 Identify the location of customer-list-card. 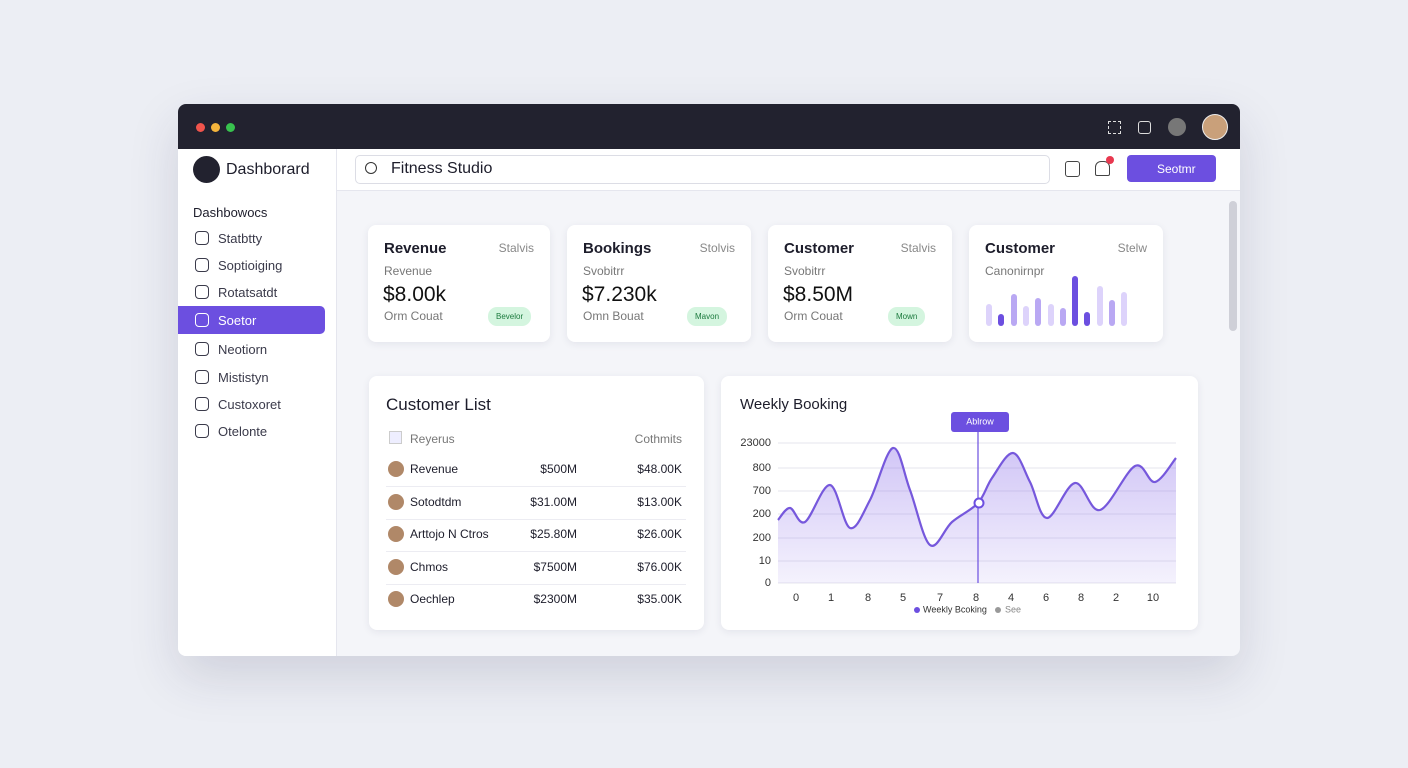
(536, 503).